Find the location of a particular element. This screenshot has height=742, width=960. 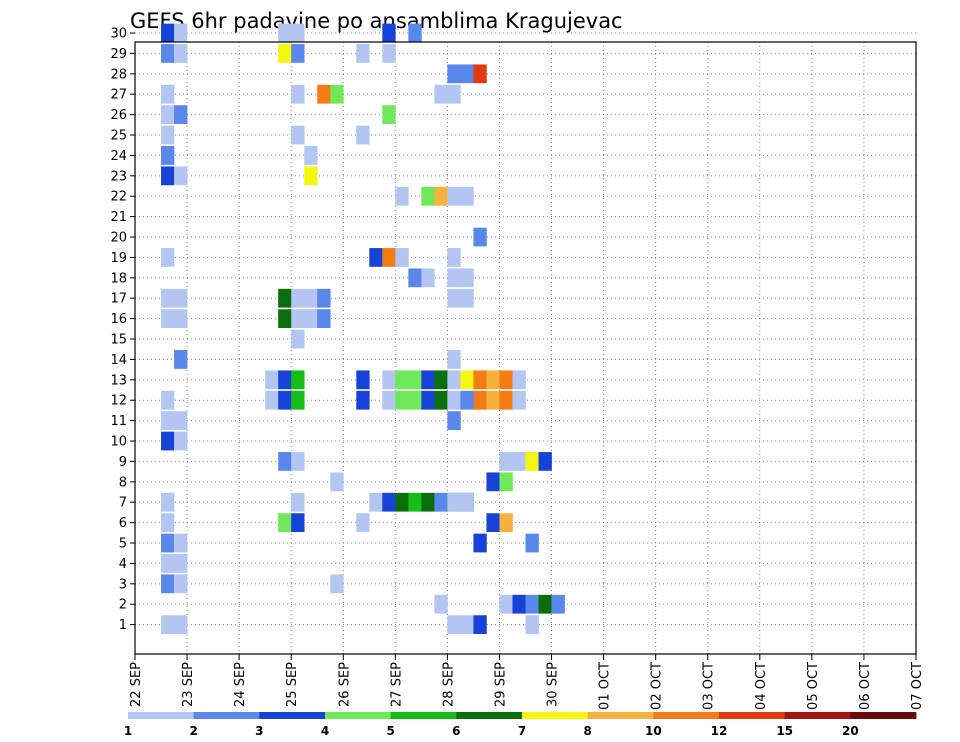

legend-label: 8 is located at coordinates (587, 731).